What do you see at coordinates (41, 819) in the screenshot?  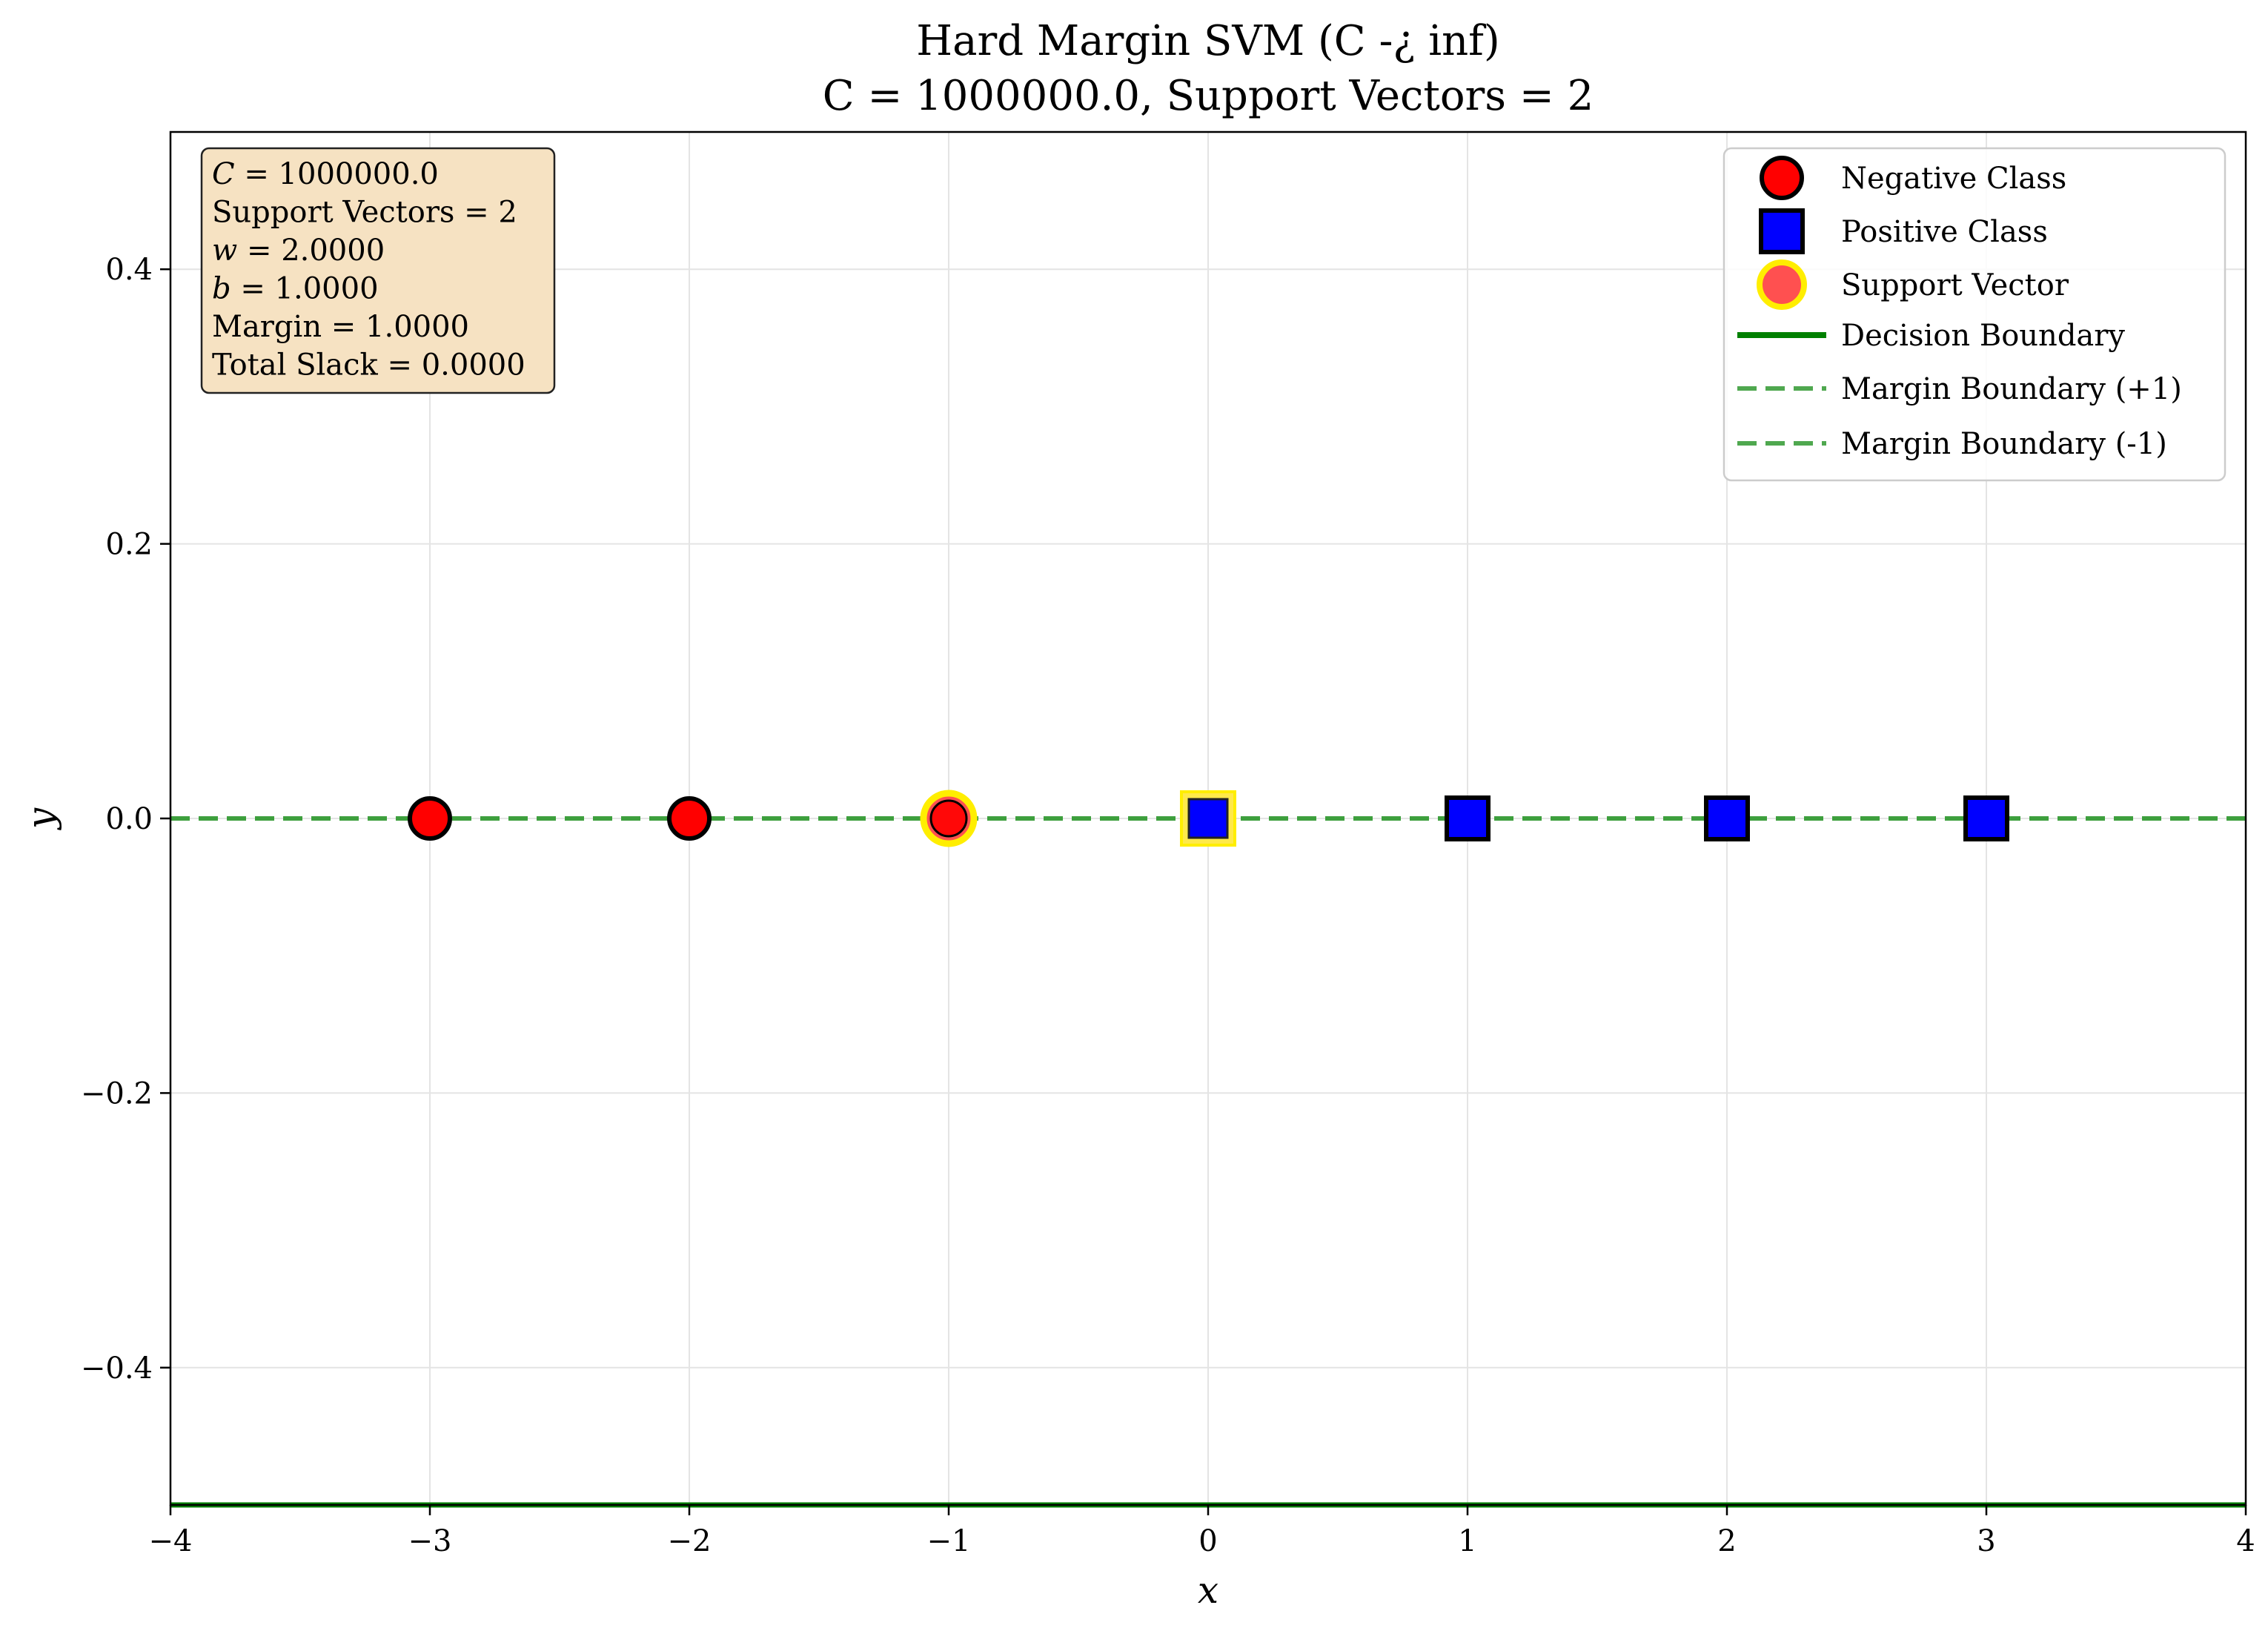 I see `y-axis-label: y` at bounding box center [41, 819].